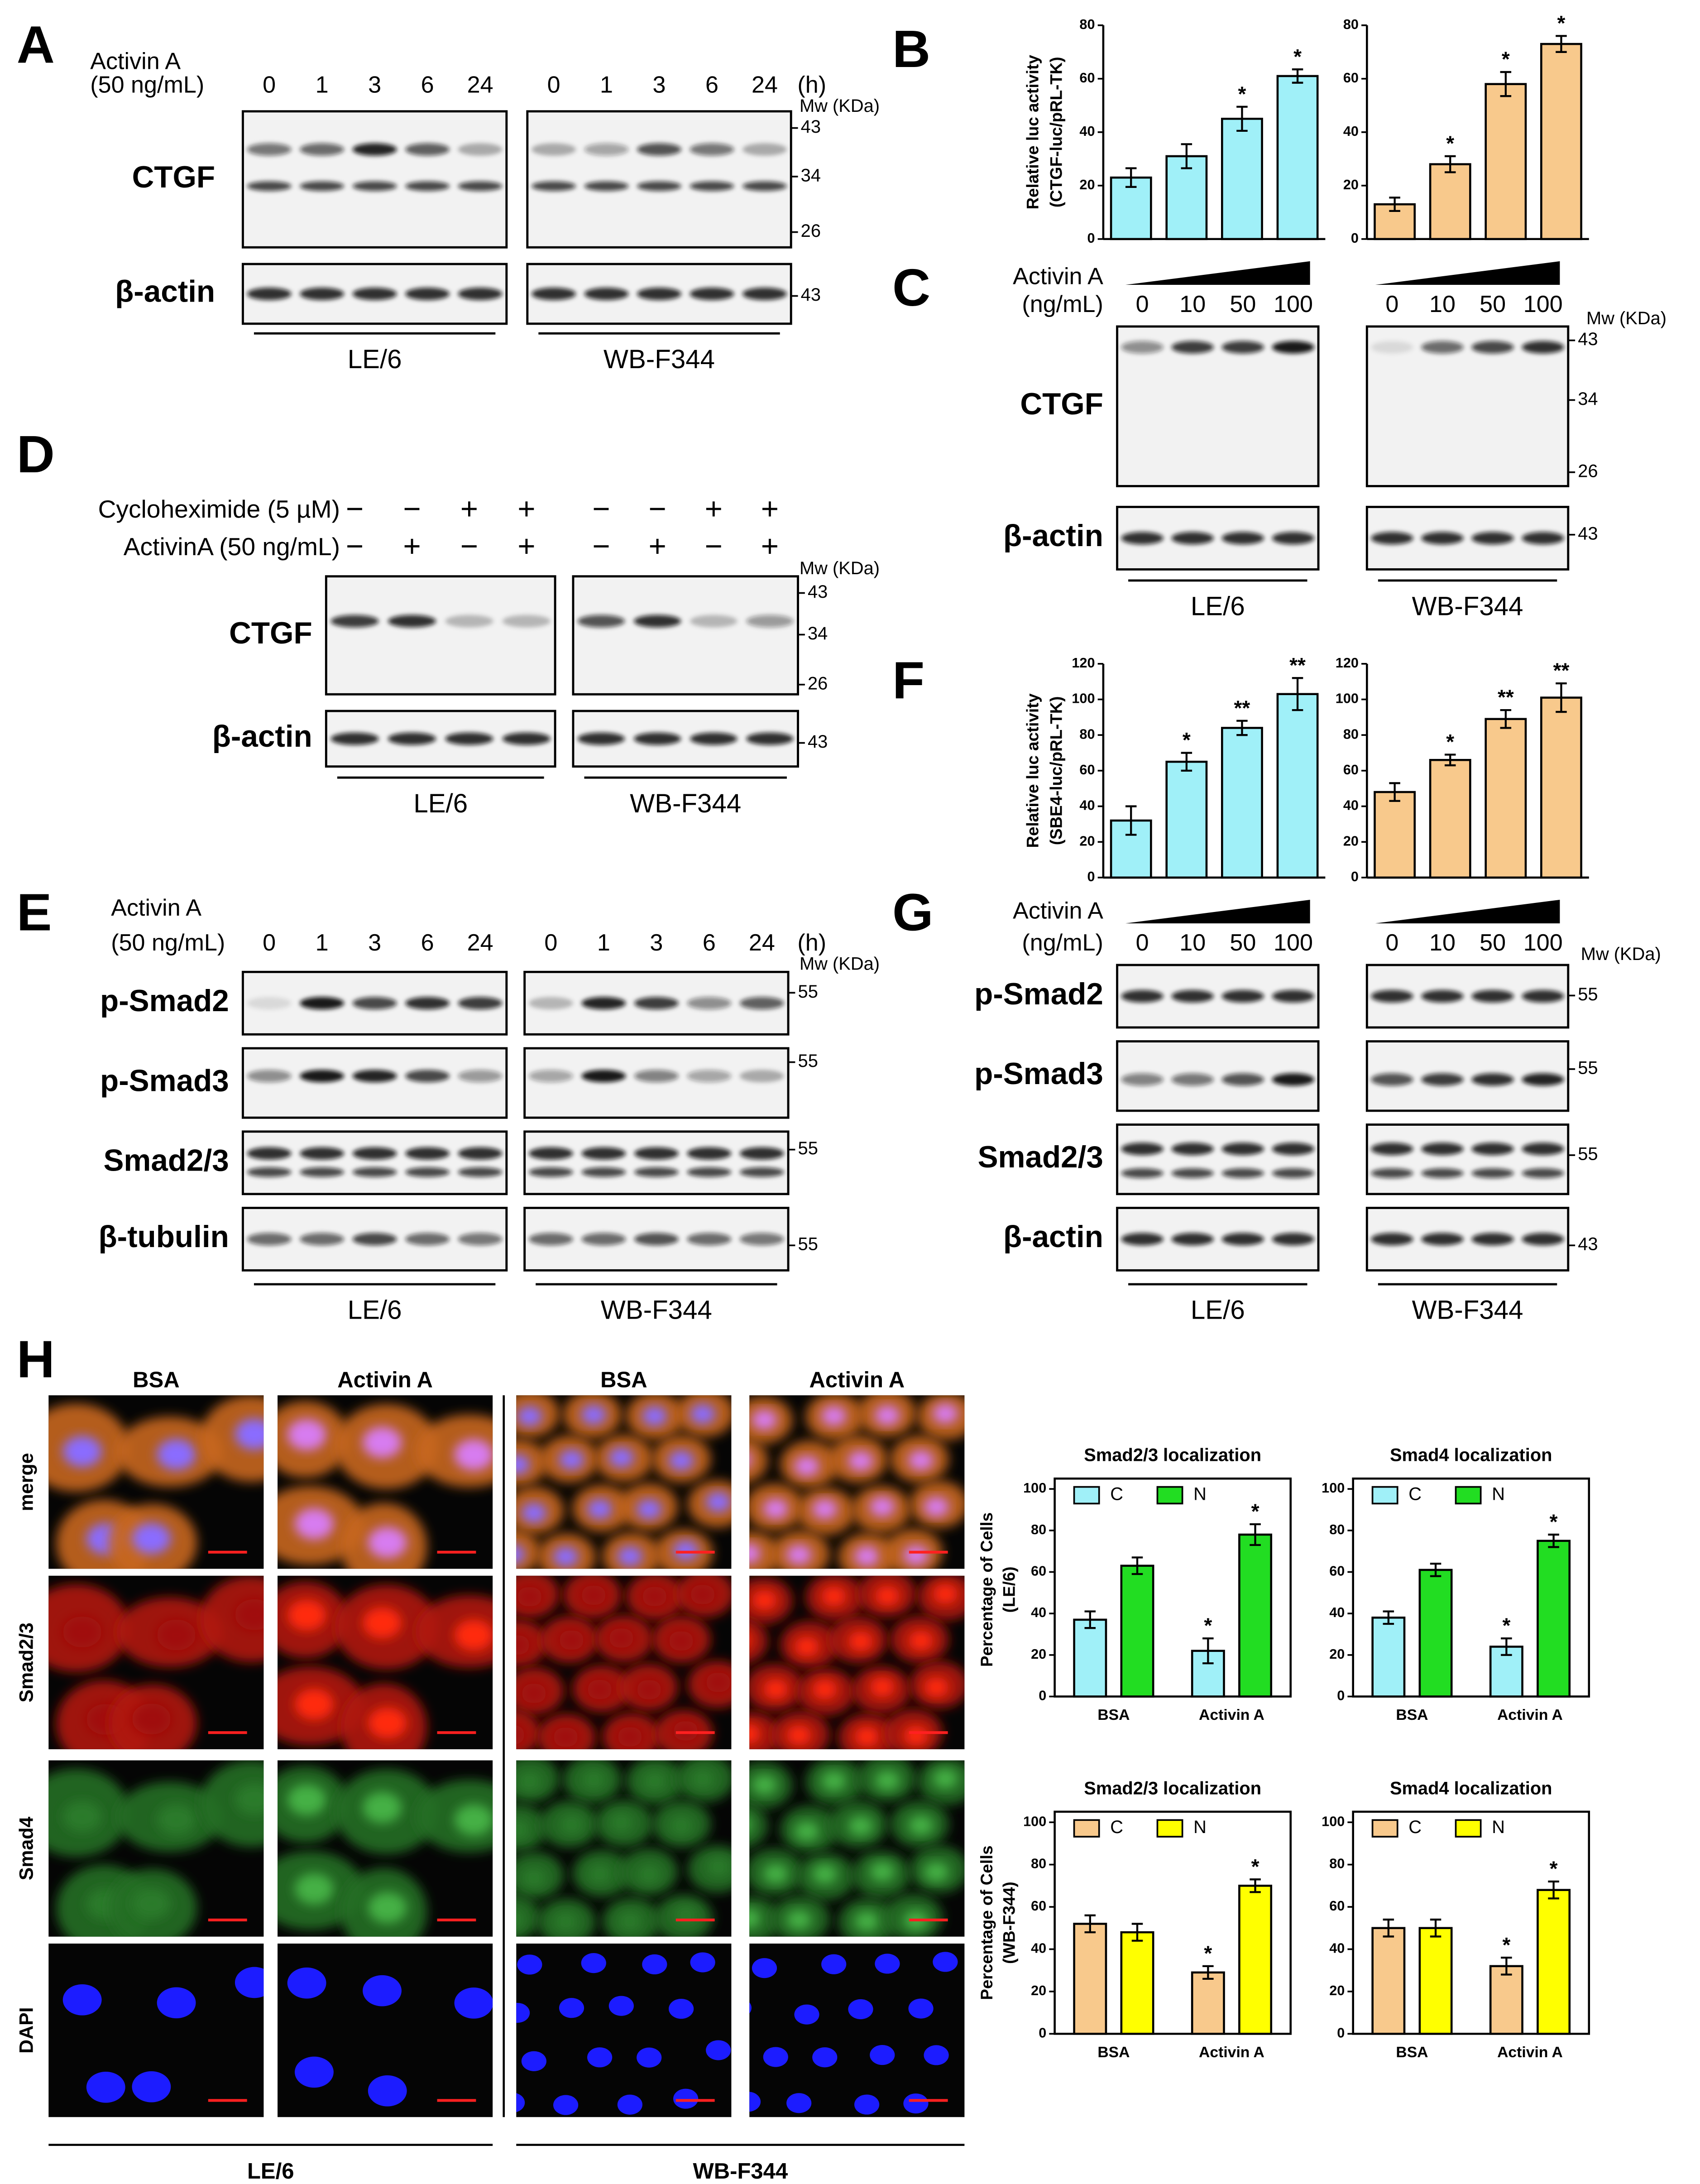 The image size is (1700, 2184). What do you see at coordinates (1113, 1715) in the screenshot?
I see `x-tick-label: BSA` at bounding box center [1113, 1715].